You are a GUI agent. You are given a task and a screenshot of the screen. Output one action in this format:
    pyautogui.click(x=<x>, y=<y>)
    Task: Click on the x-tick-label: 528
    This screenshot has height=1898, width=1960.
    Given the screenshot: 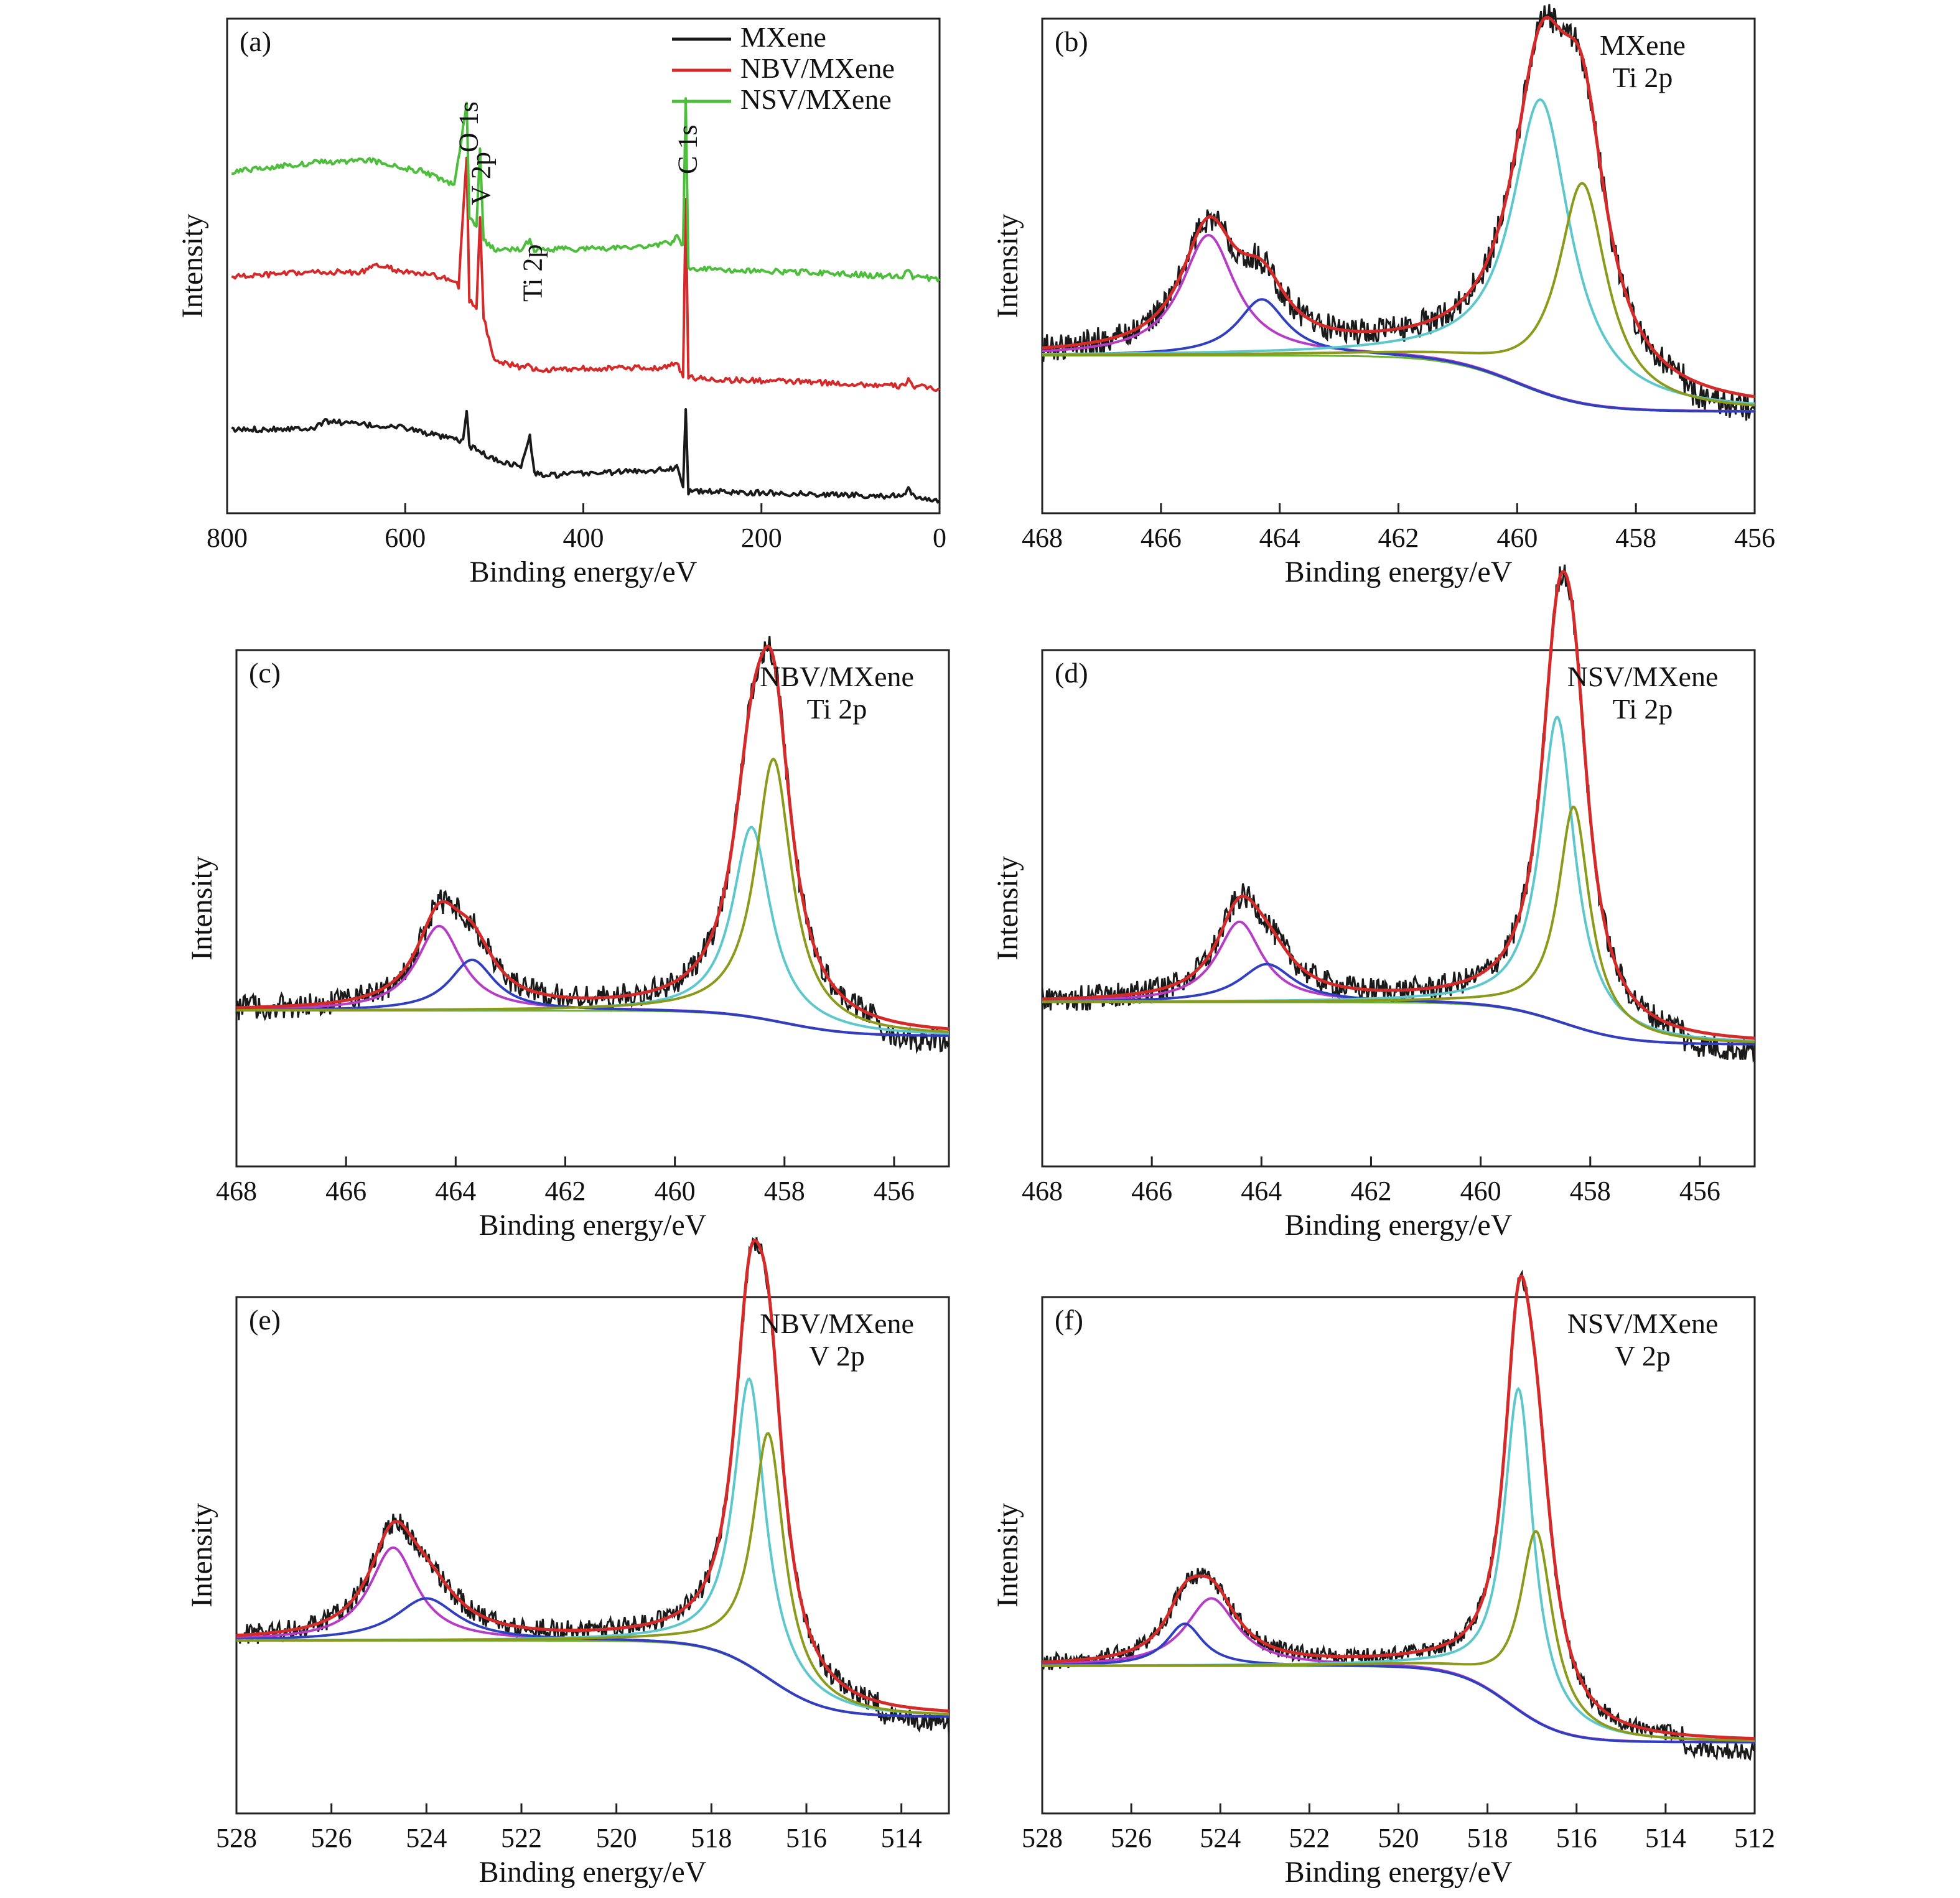 What is the action you would take?
    pyautogui.click(x=1042, y=1838)
    